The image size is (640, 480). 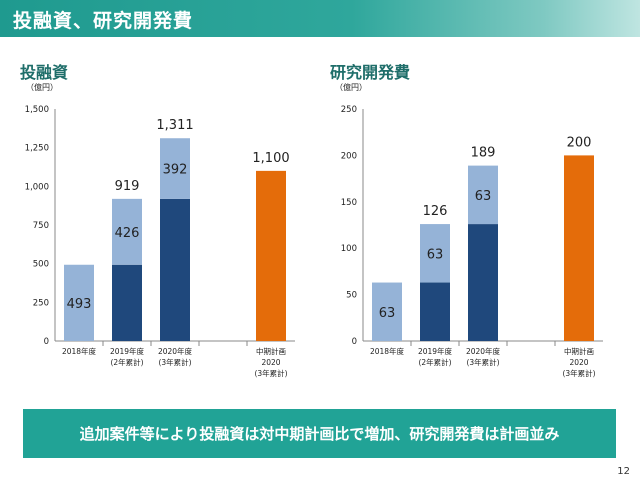 I want to click on investment-y-tick-label: 1,250, so click(x=37, y=149).